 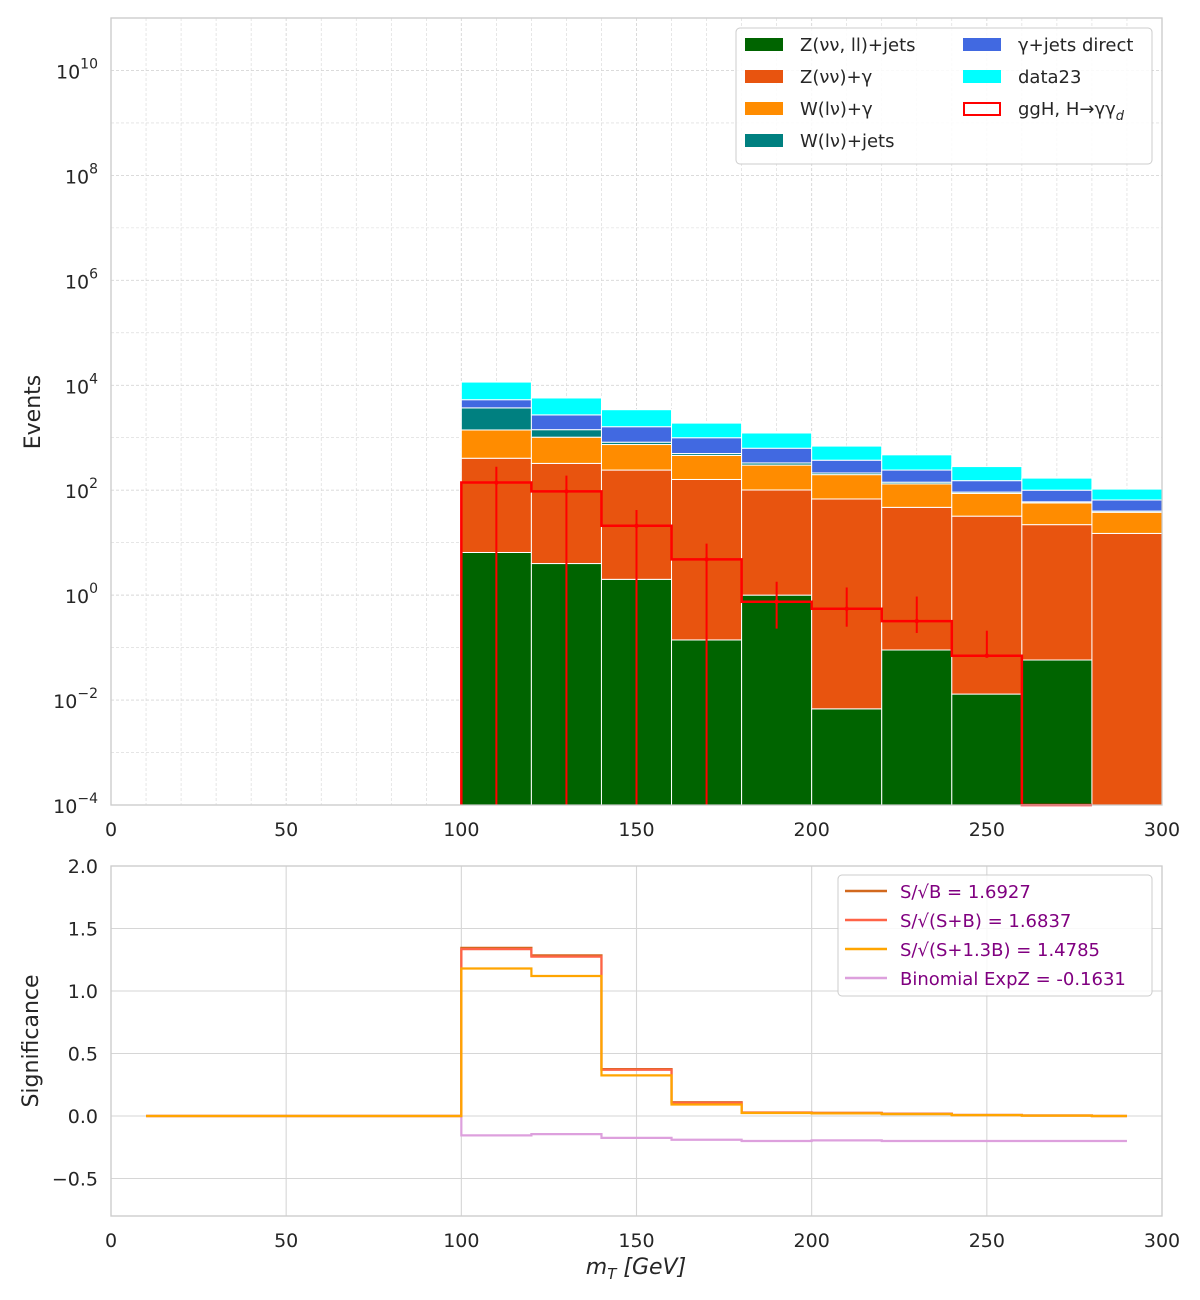 What do you see at coordinates (636, 830) in the screenshot?
I see `top-x-tick-label: 150` at bounding box center [636, 830].